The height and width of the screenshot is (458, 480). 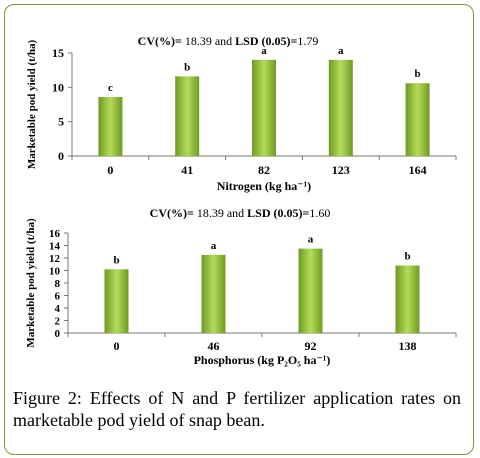 I want to click on chart2-x-axis-label: Phosphorus (kg P₂O₅ ha⁻¹), so click(x=262, y=360).